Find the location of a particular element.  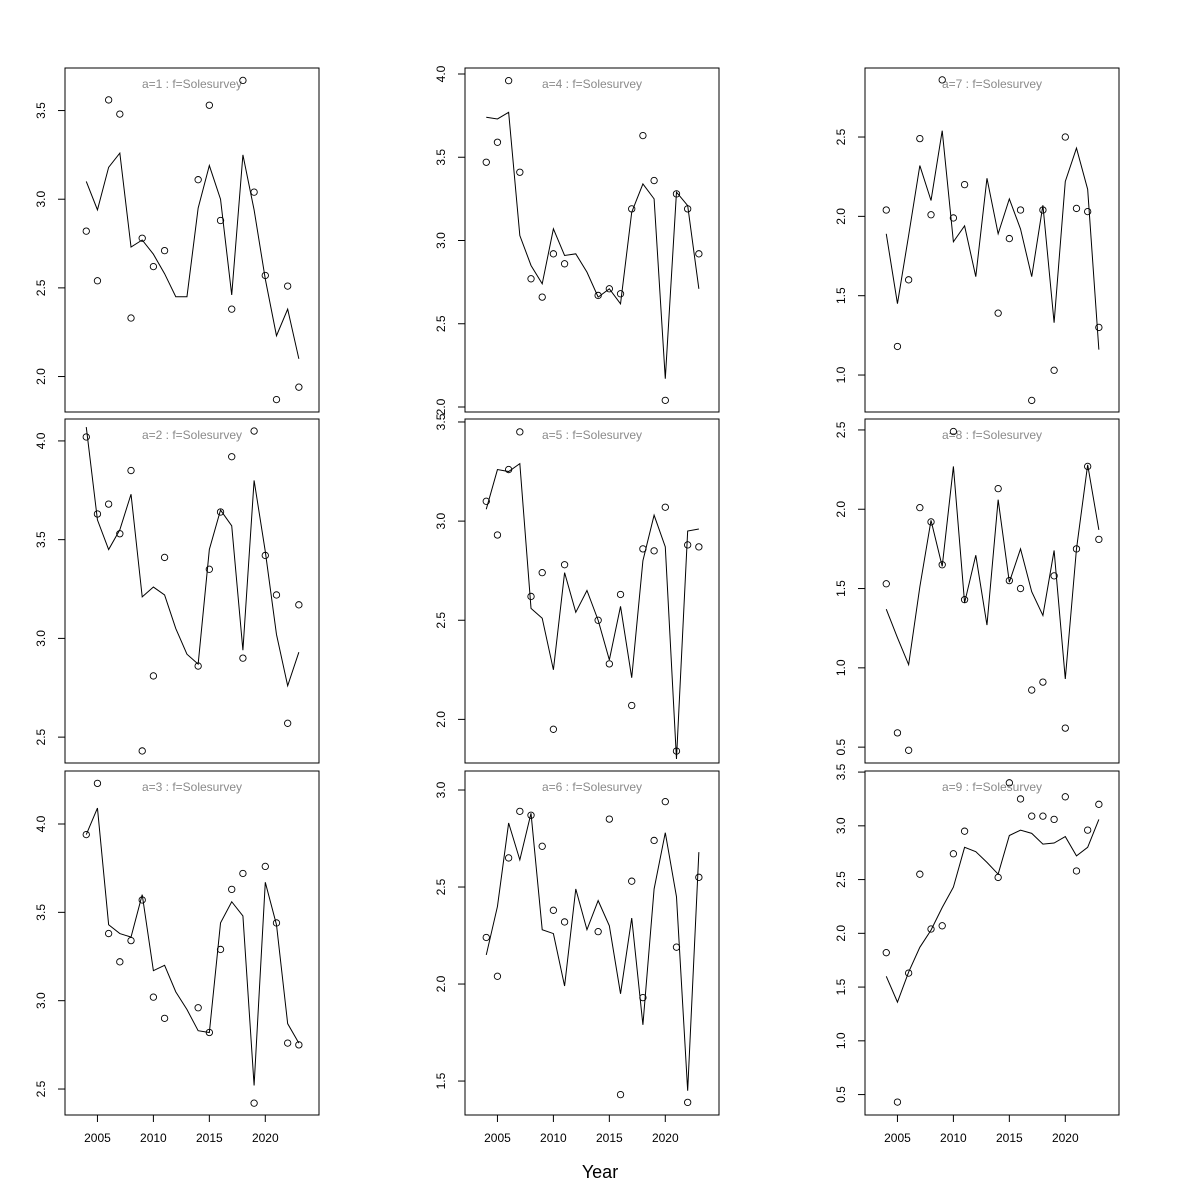

panel-title: a=3 : f=Solesurvey is located at coordinates (192, 787).